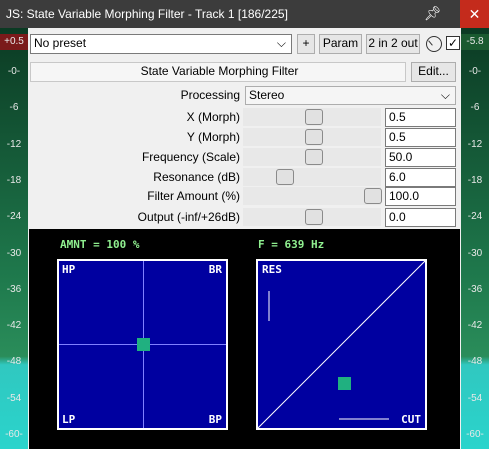  What do you see at coordinates (453, 43) in the screenshot?
I see `bypass-checkbox: ✓` at bounding box center [453, 43].